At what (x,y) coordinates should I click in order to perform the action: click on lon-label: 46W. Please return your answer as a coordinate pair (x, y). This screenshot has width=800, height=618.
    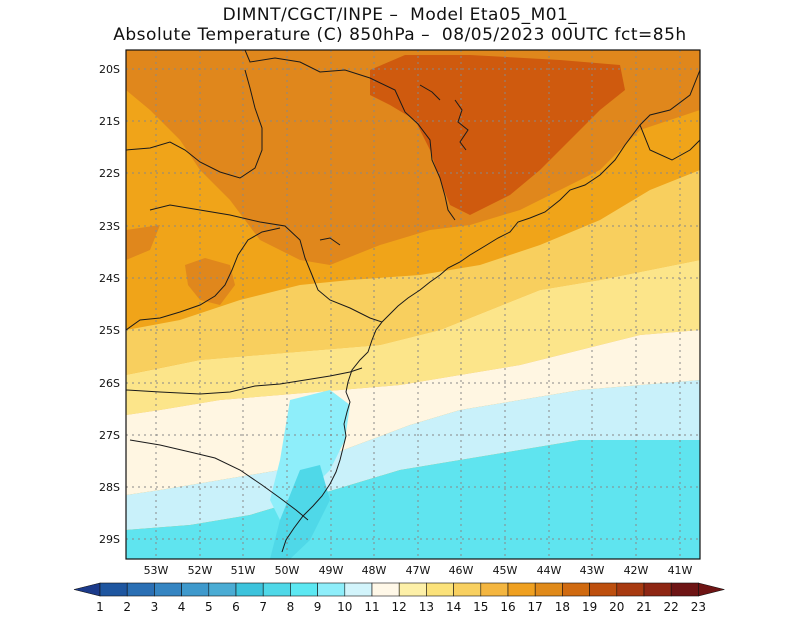
    Looking at the image, I should click on (461, 570).